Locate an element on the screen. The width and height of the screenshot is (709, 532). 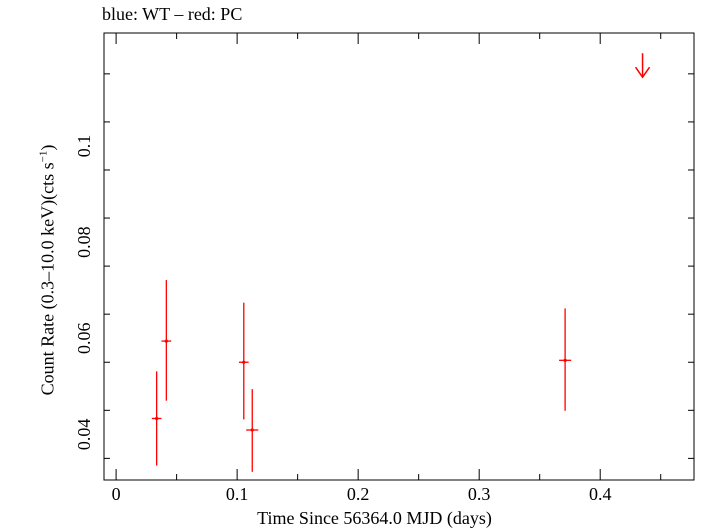
chart-title: blue: WT – red: PC is located at coordinates (172, 14).